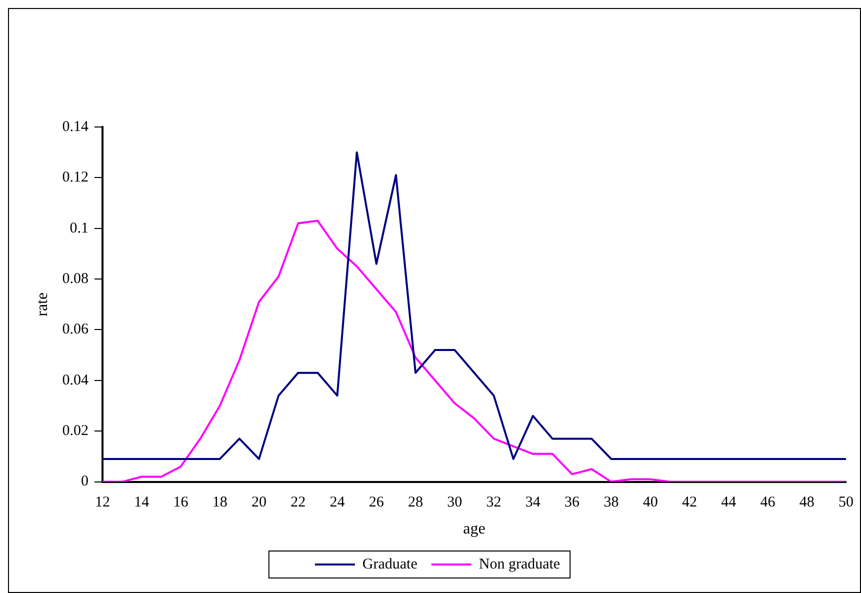  What do you see at coordinates (258, 502) in the screenshot?
I see `x-tick-label: 20` at bounding box center [258, 502].